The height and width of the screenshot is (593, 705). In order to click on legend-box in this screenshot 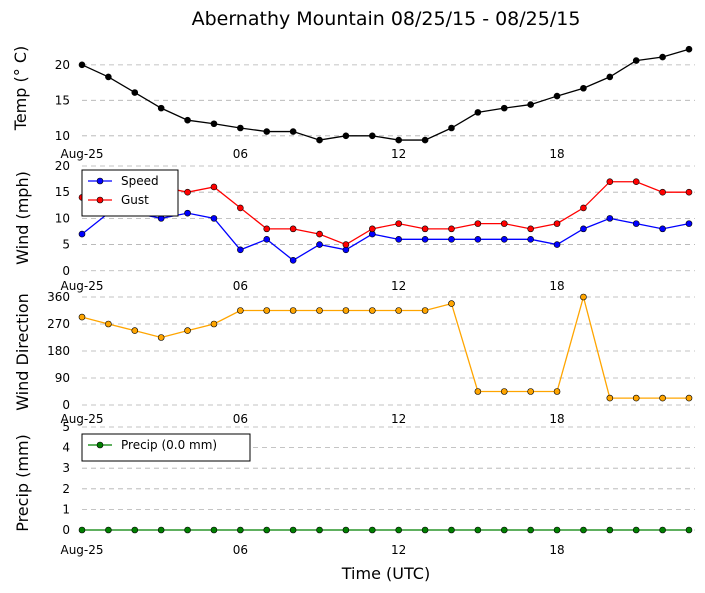, I will do `click(130, 193)`.